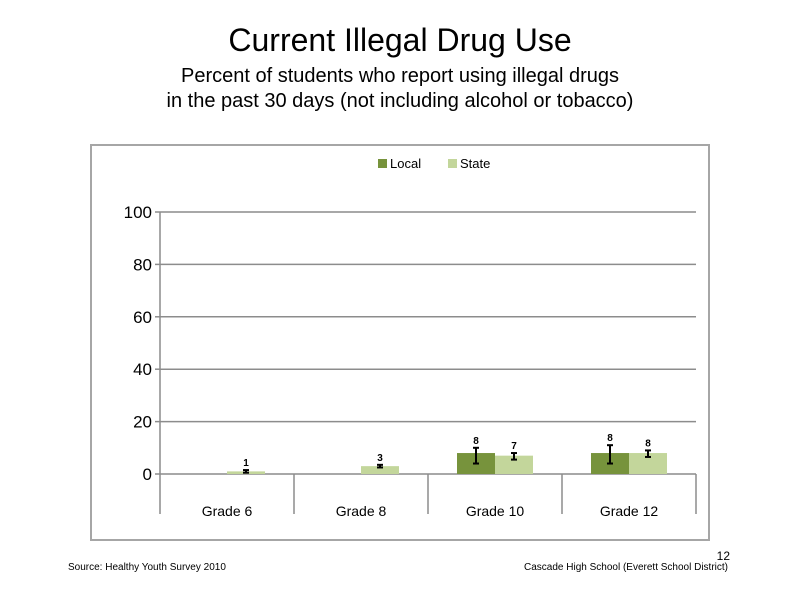 The width and height of the screenshot is (800, 600). Describe the element at coordinates (495, 511) in the screenshot. I see `x-tick-label: Grade 10` at that location.